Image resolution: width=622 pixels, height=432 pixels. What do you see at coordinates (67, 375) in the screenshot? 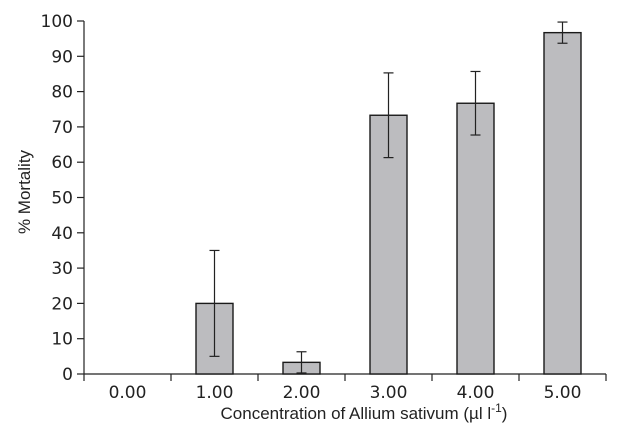
I see `y-tick-label: 0` at bounding box center [67, 375].